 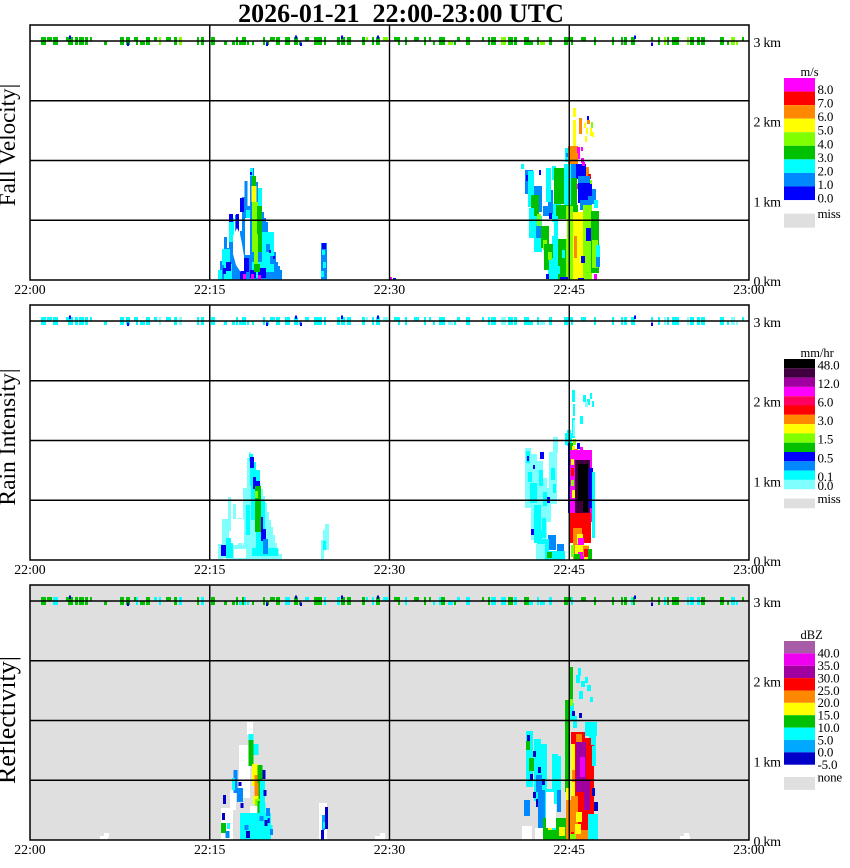 I want to click on svg-text: Reflectivity|, so click(x=10, y=720).